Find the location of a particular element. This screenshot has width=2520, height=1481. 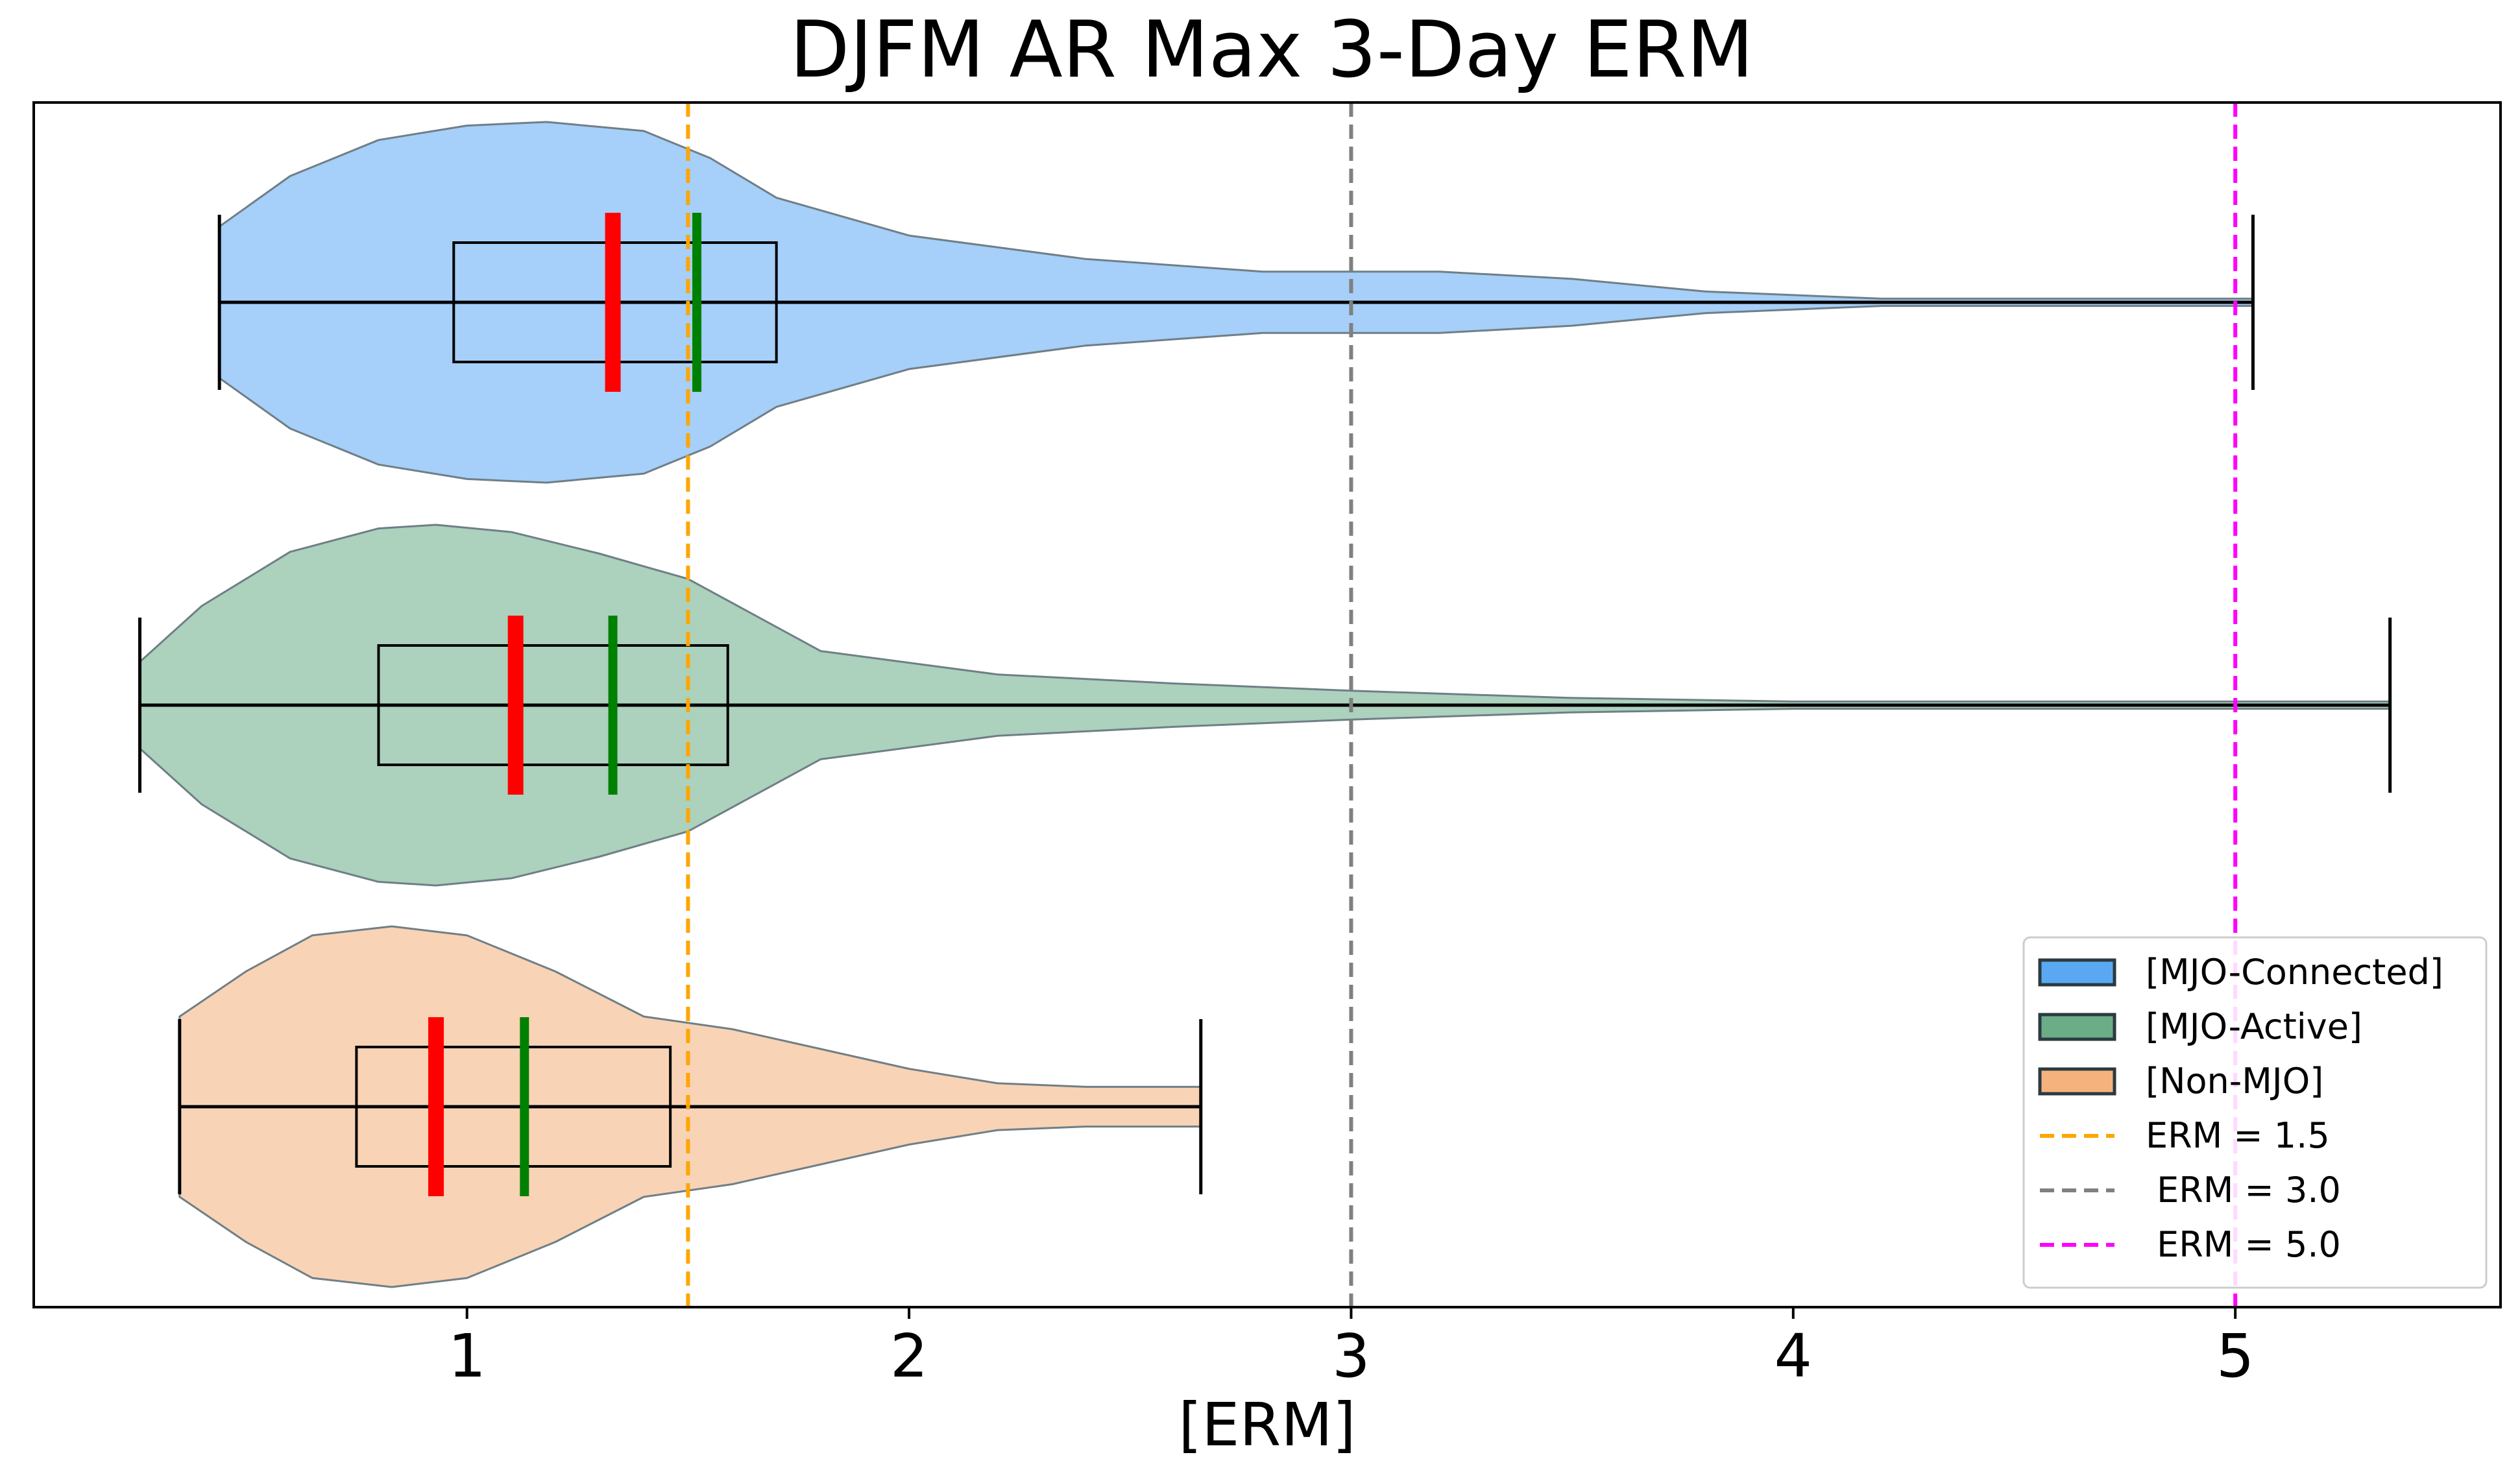

legend-box is located at coordinates (2255, 1112).